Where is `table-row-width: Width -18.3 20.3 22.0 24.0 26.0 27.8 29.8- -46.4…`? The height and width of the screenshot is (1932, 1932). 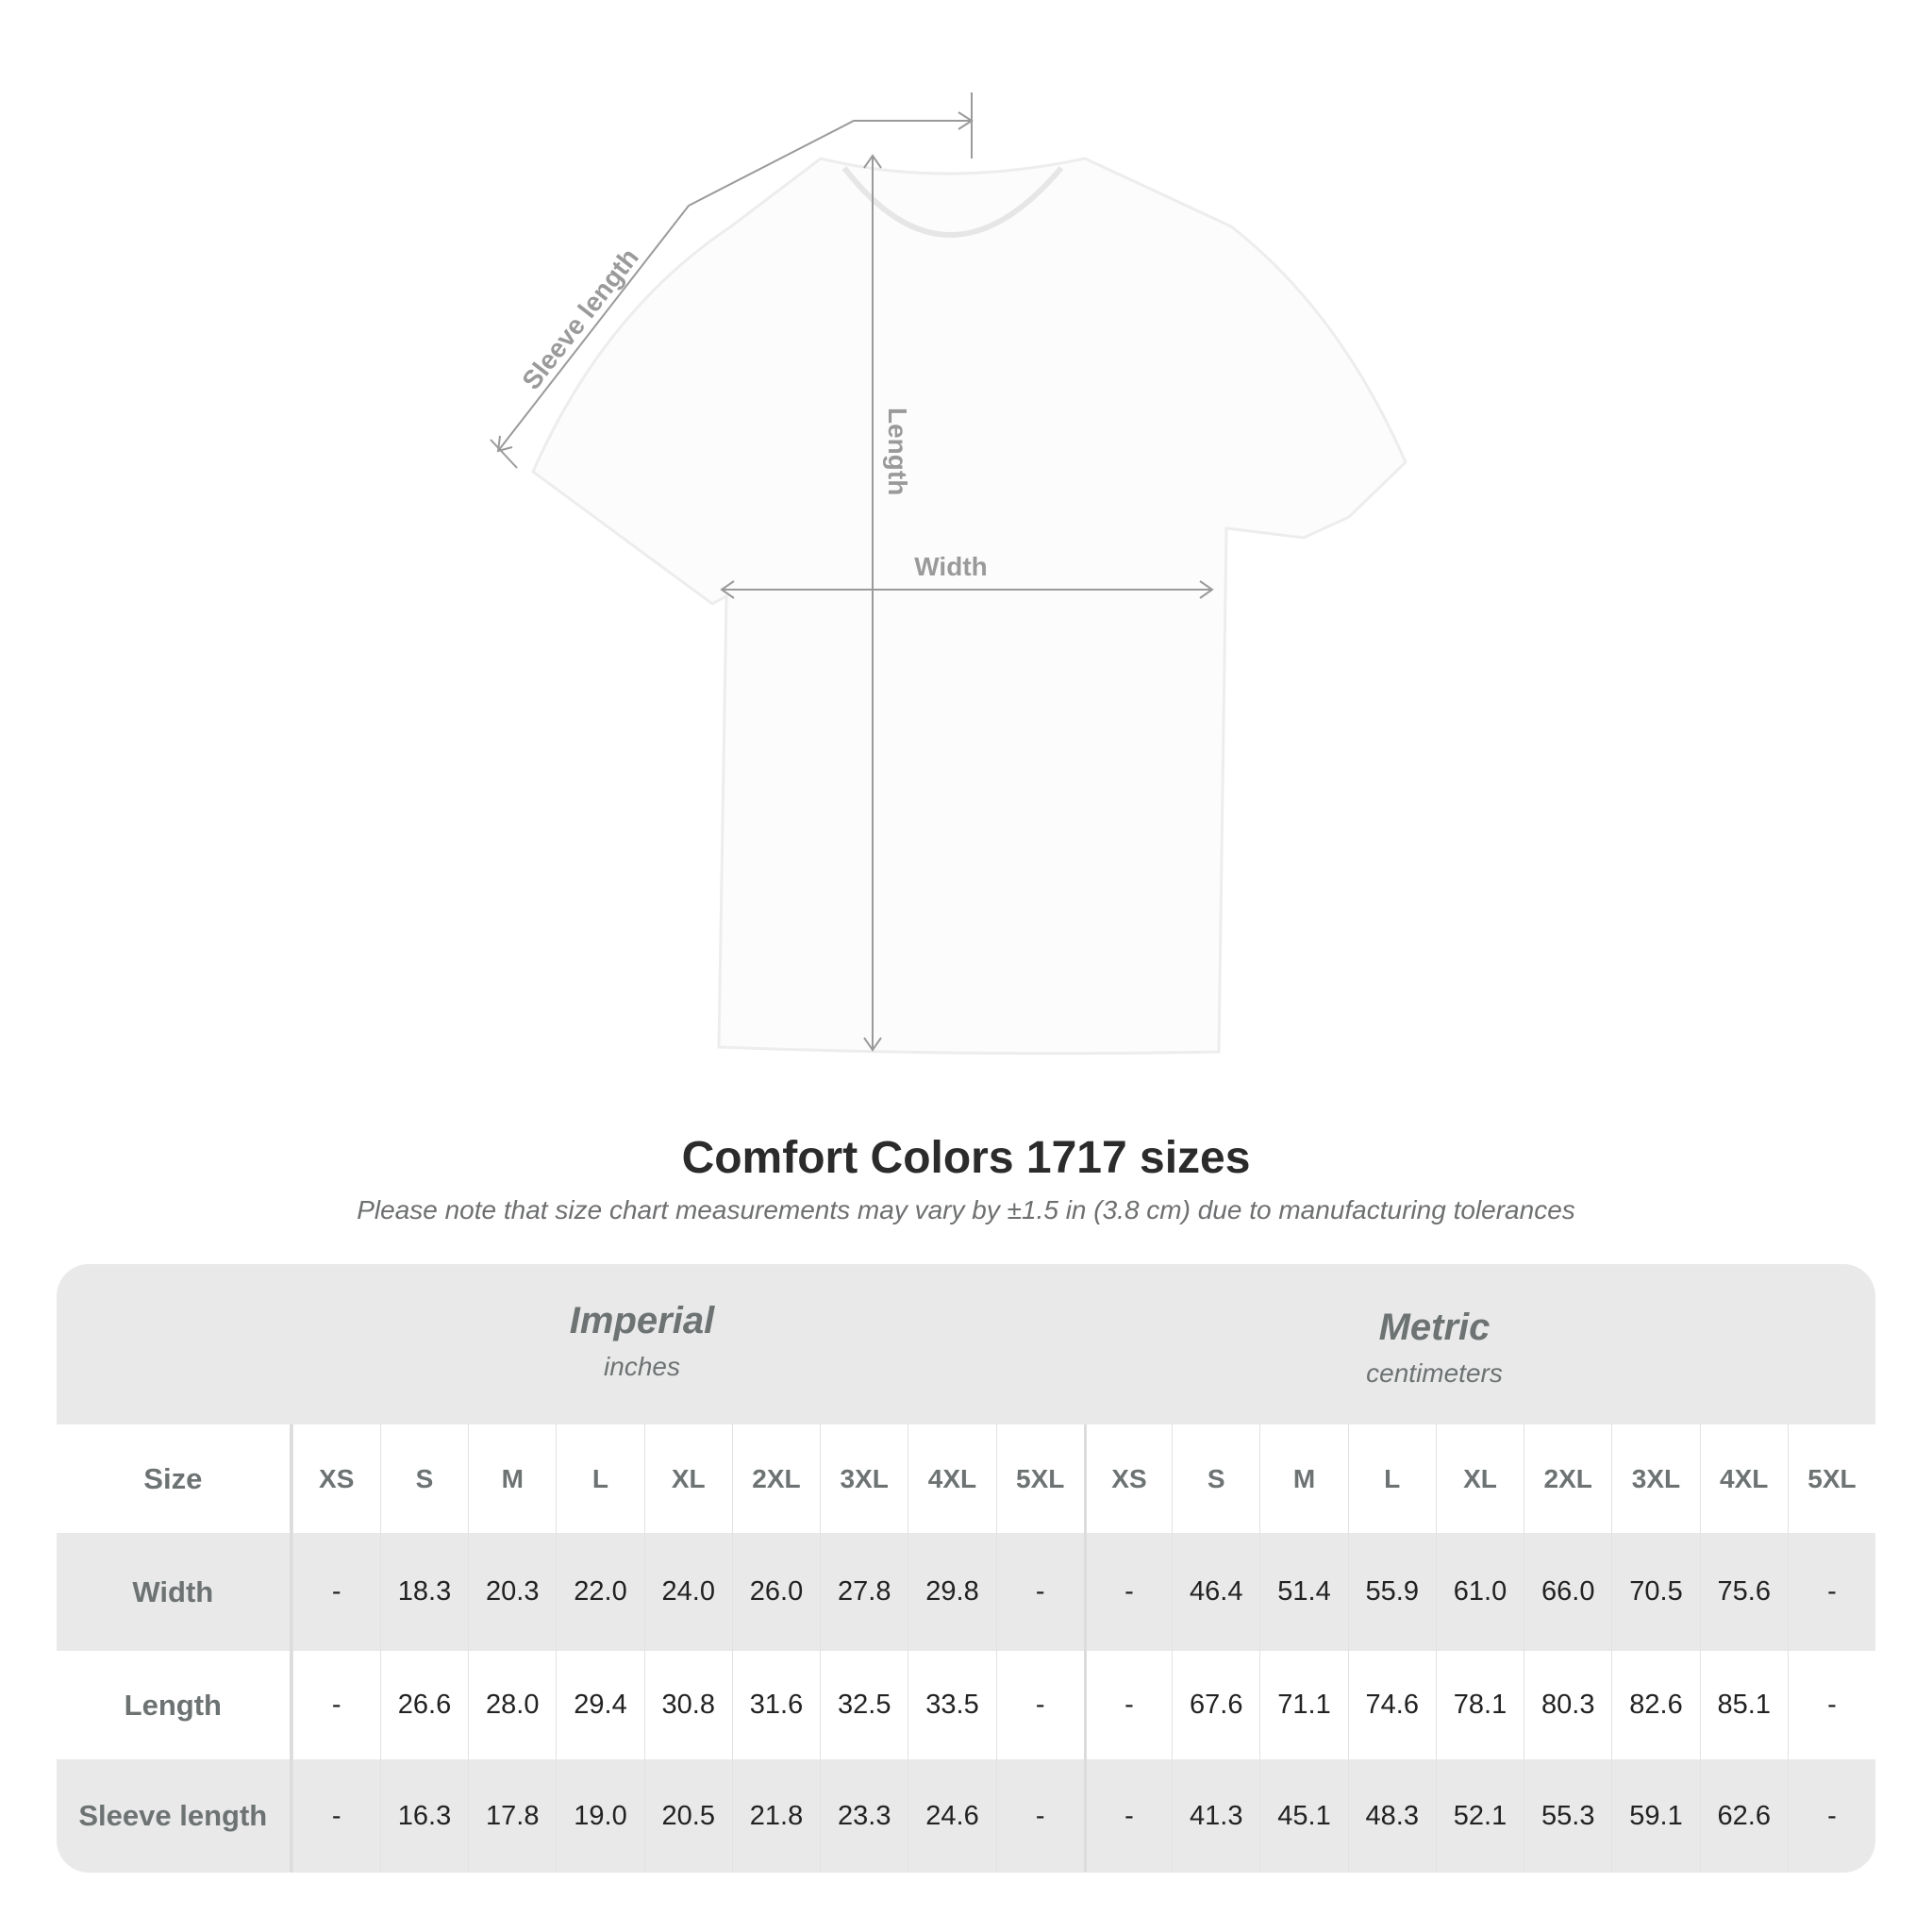
table-row-width: Width -18.3 20.3 22.0 24.0 26.0 27.8 29.8- -46.4… is located at coordinates (966, 1592).